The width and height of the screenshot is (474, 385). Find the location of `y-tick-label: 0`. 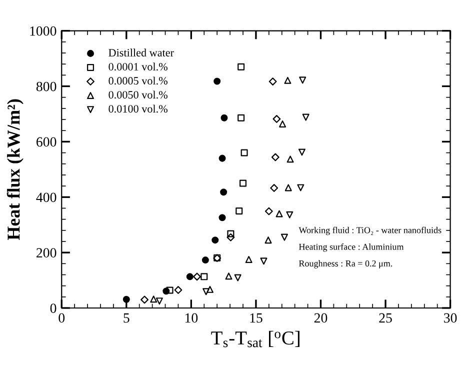

y-tick-label: 0 is located at coordinates (53, 308).